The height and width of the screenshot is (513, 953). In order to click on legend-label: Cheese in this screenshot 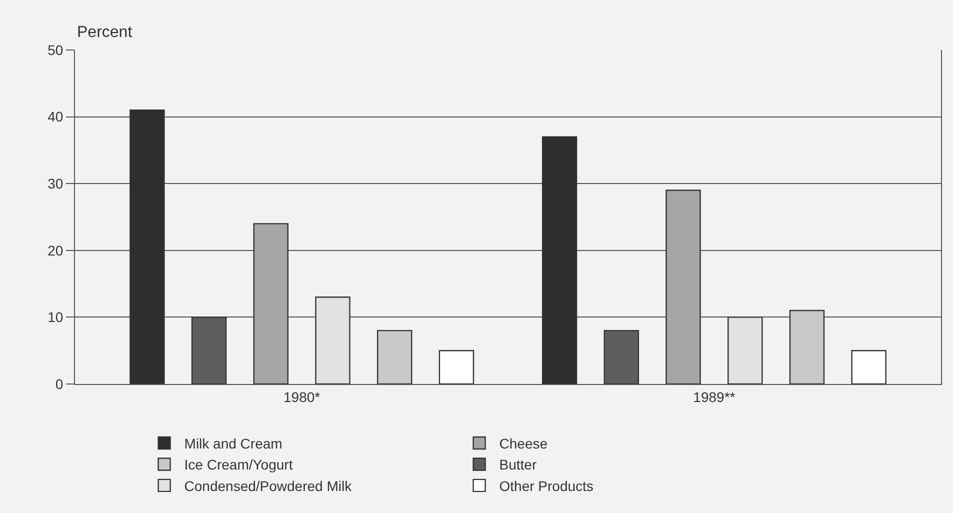, I will do `click(523, 443)`.